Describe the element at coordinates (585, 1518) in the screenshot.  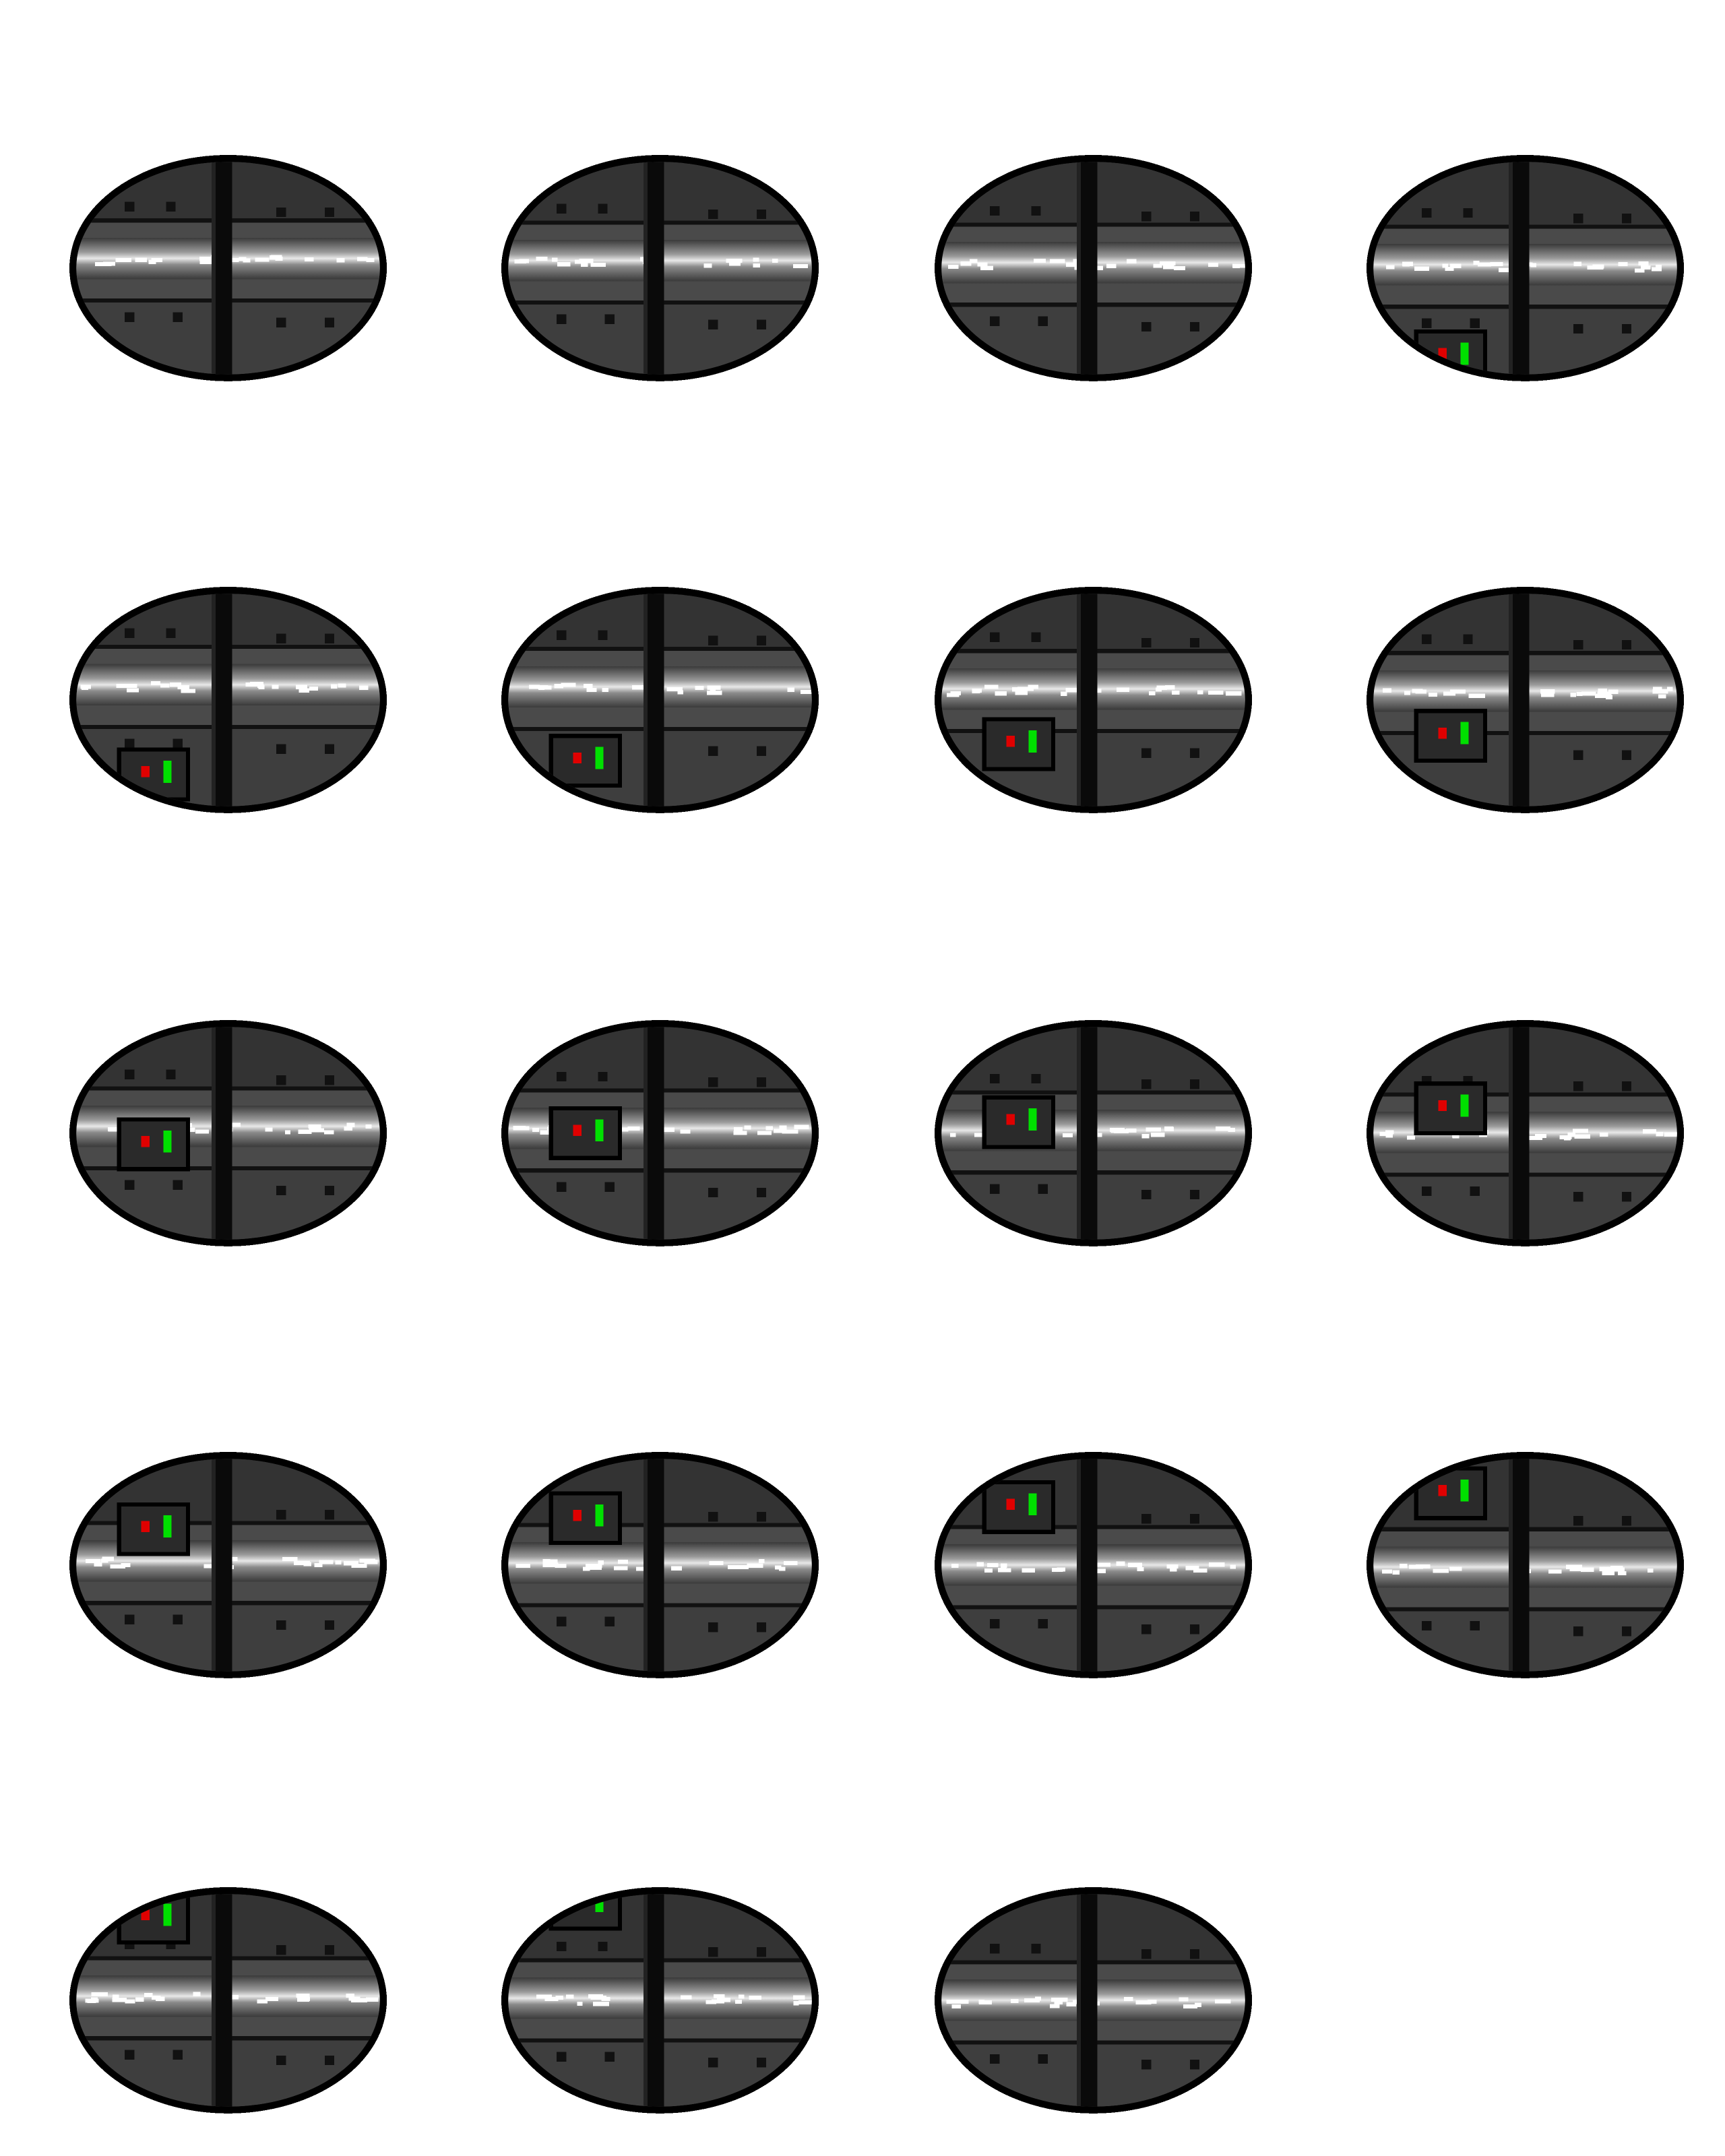
I see `control-box` at that location.